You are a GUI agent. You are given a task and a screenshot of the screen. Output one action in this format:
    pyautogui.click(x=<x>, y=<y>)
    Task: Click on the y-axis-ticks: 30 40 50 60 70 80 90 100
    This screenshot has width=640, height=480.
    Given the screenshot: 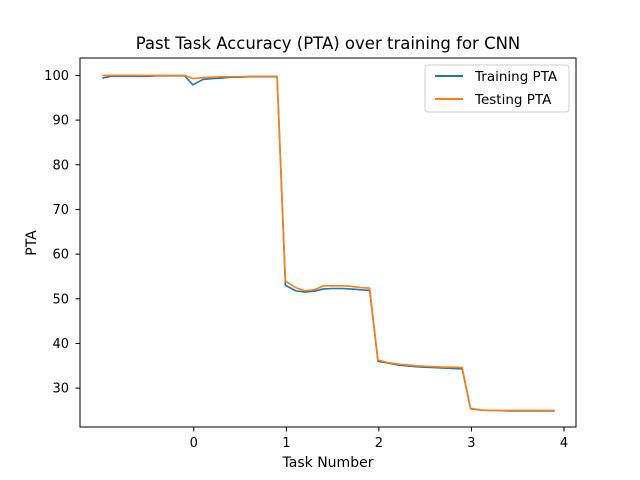 What is the action you would take?
    pyautogui.click(x=62, y=233)
    